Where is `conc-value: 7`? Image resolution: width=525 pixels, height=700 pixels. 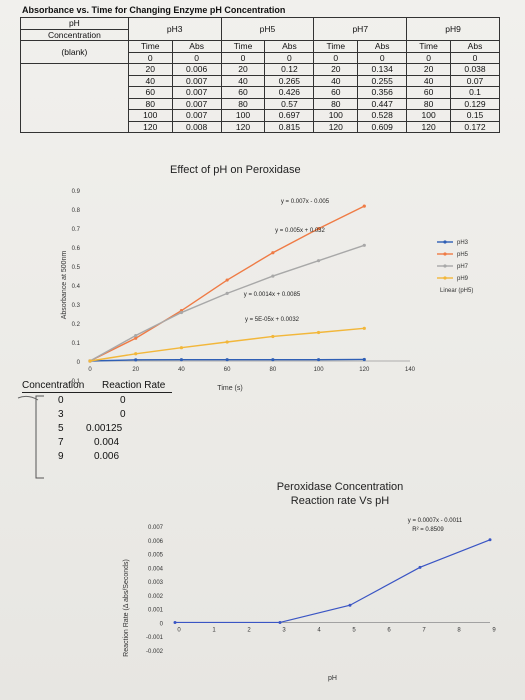
conc-value: 7 is located at coordinates (61, 442).